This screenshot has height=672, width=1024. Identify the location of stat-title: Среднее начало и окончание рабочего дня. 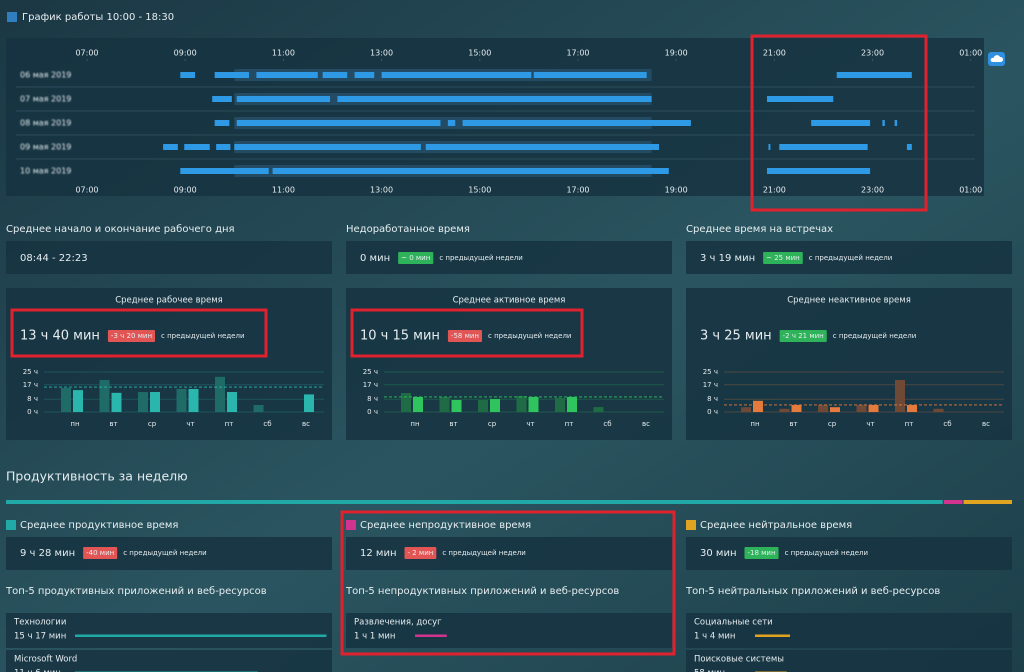
(120, 229).